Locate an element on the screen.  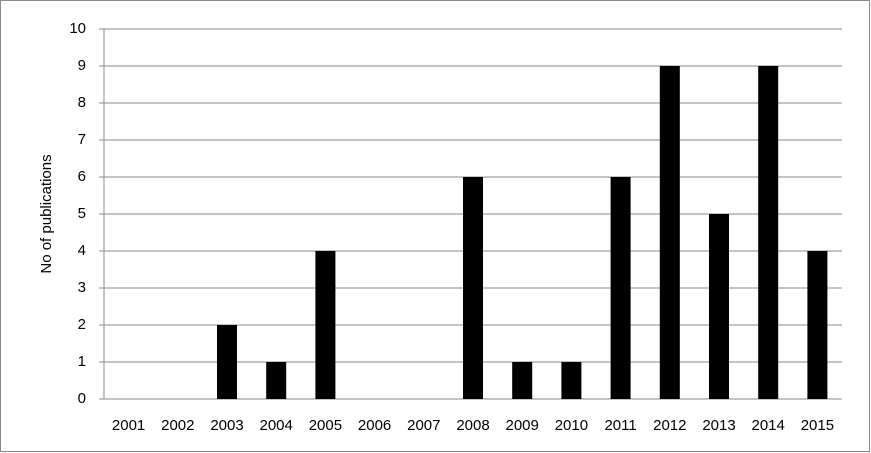
y-axis-label: No of publications is located at coordinates (46, 213).